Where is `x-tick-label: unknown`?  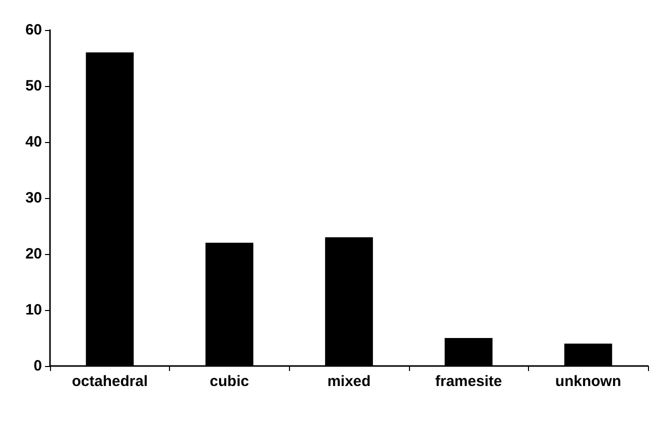 x-tick-label: unknown is located at coordinates (588, 381).